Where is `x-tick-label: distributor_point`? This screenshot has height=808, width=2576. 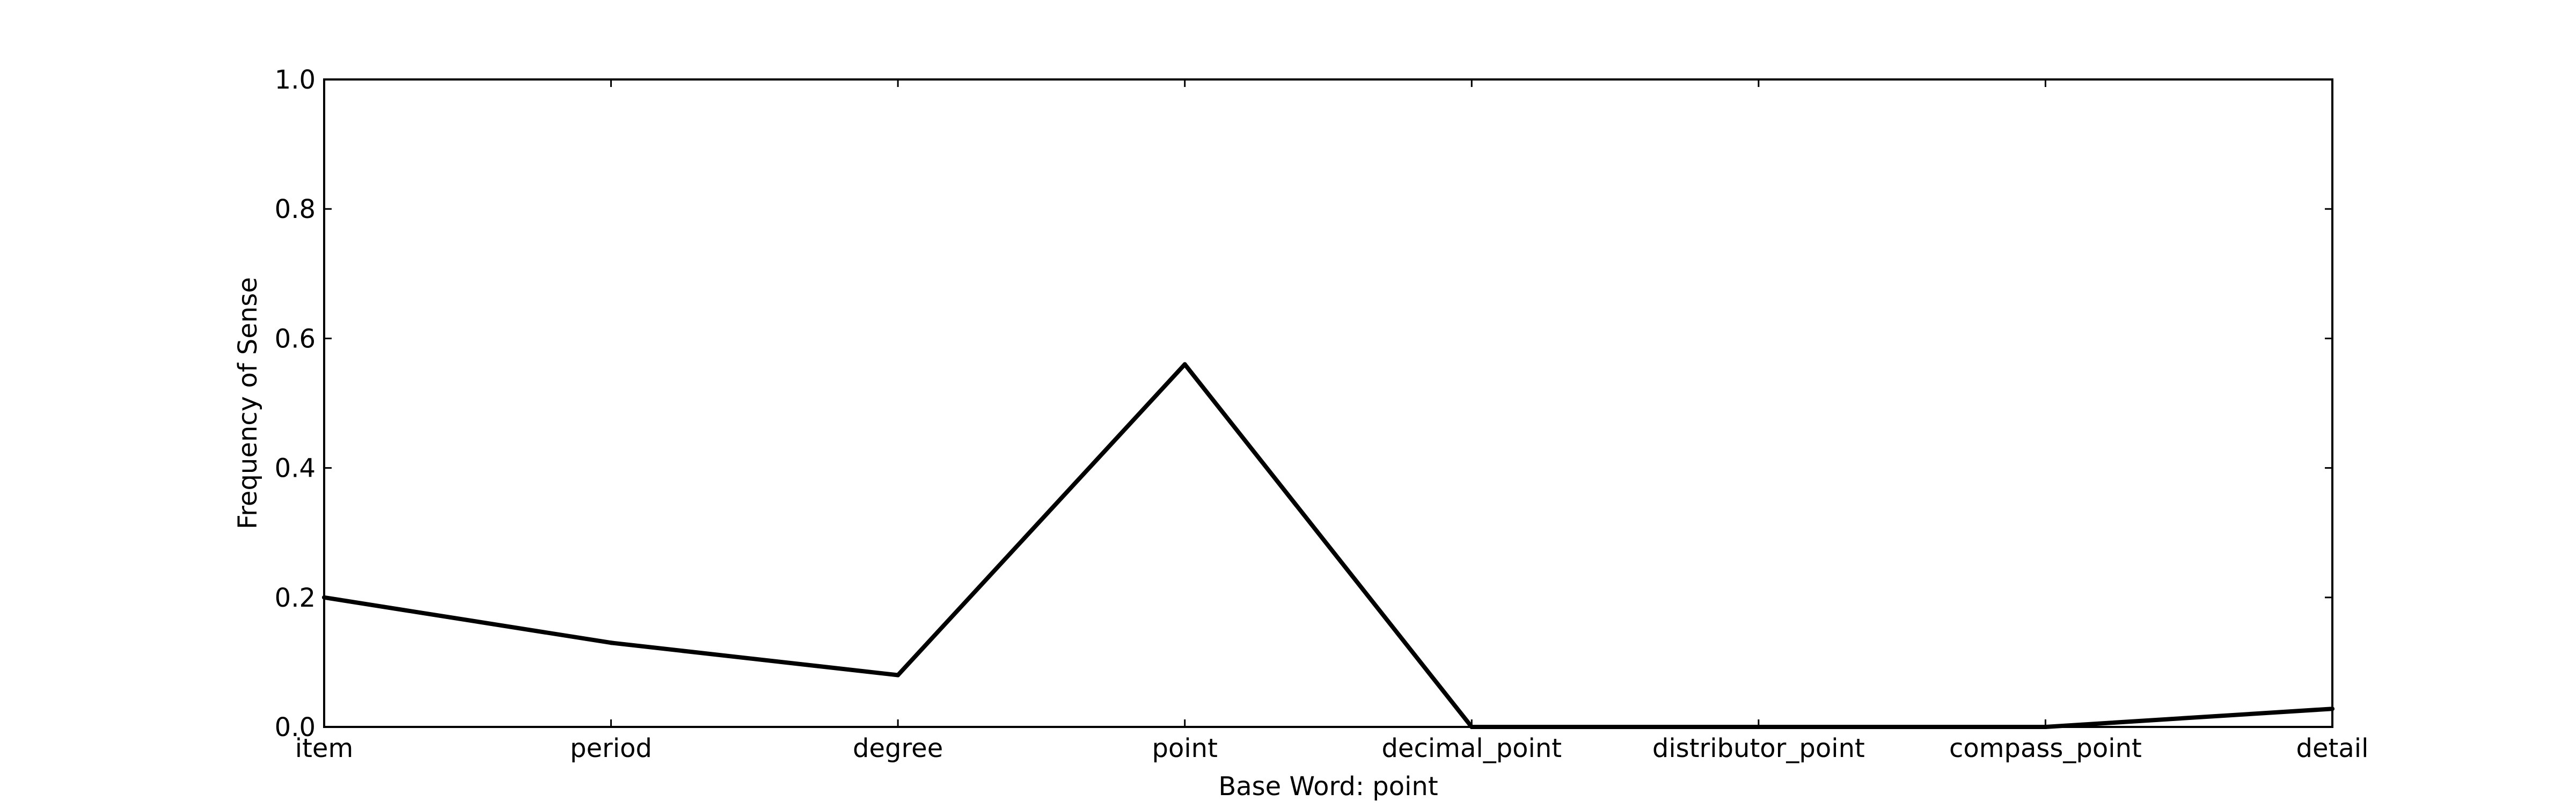 x-tick-label: distributor_point is located at coordinates (1758, 748).